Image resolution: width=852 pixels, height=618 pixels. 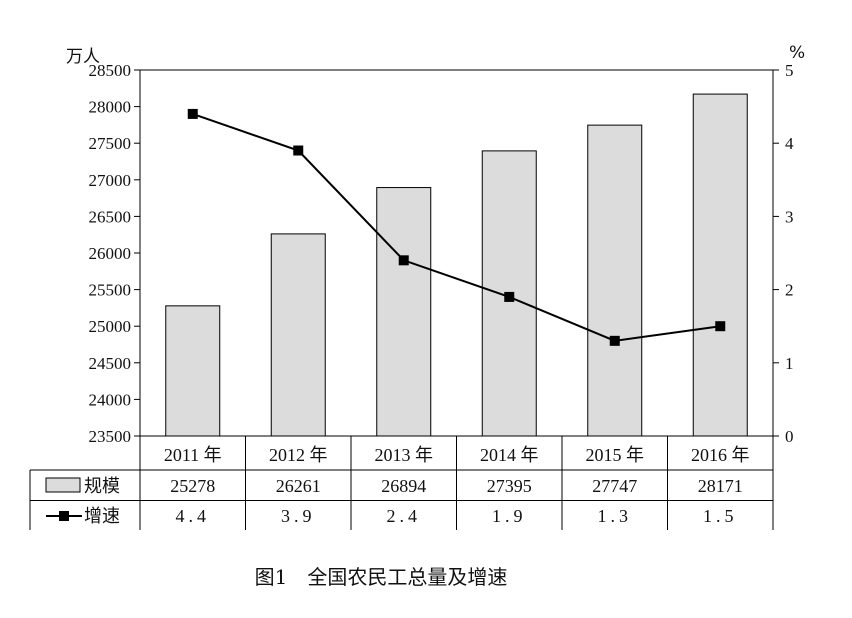 What do you see at coordinates (381, 577) in the screenshot?
I see `chart-caption: 图1 全国农民工总量及增速` at bounding box center [381, 577].